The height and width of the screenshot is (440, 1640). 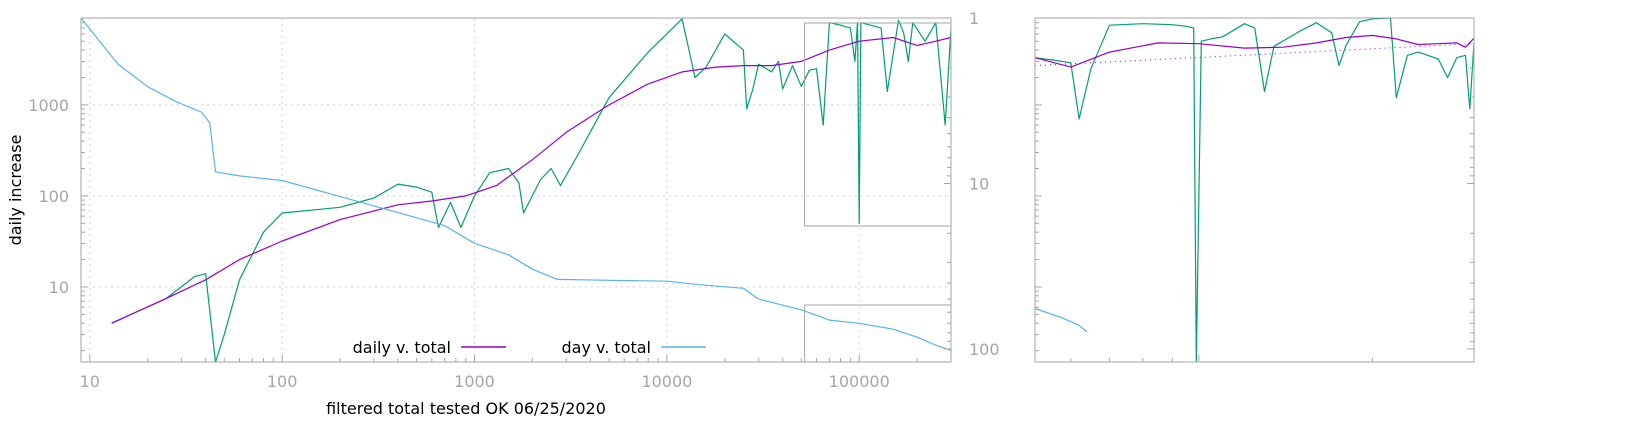 I want to click on x-tick-label: 100000, so click(x=859, y=381).